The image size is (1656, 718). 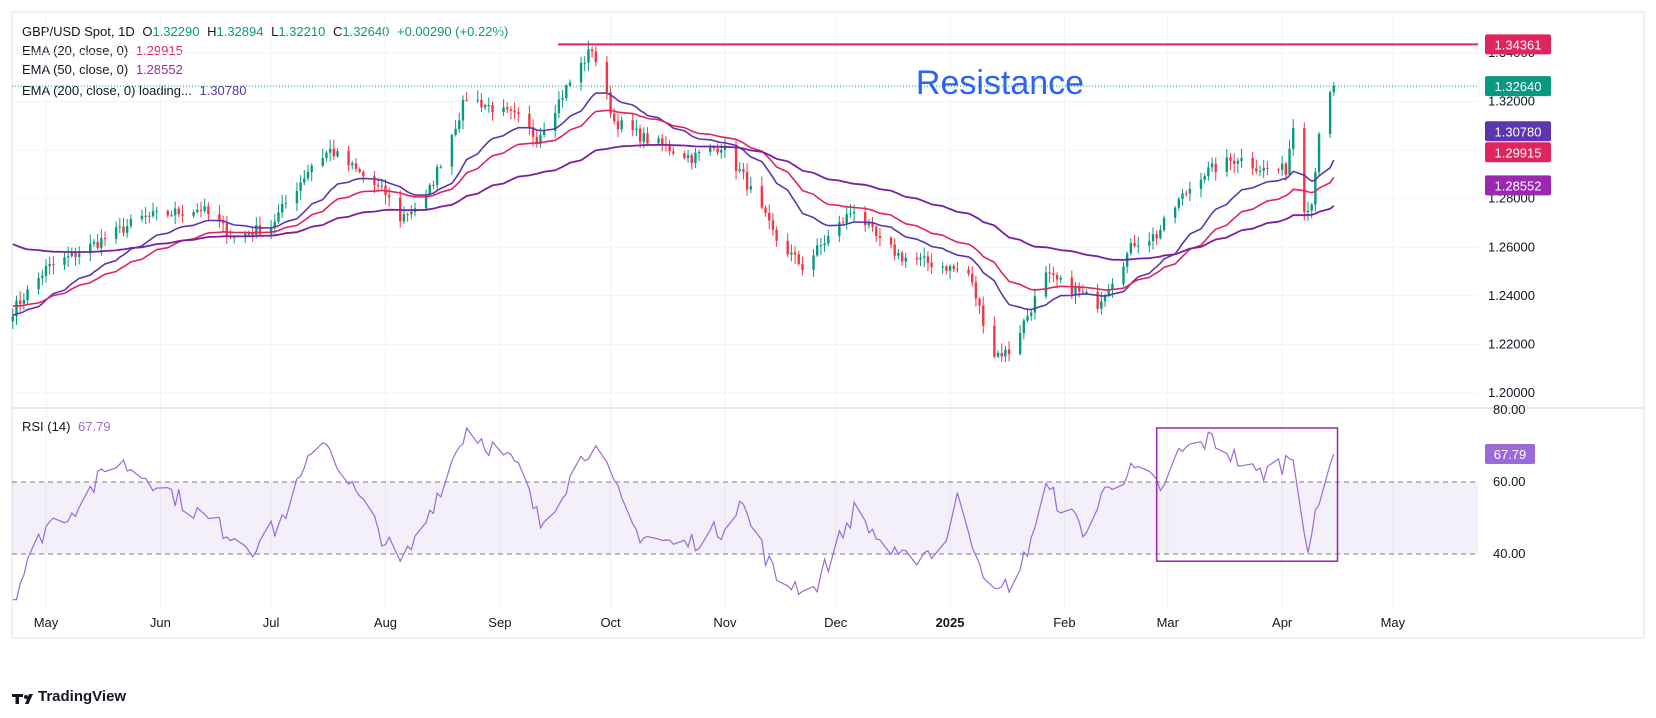 What do you see at coordinates (1511, 246) in the screenshot?
I see `price-tick-label: 1.26000` at bounding box center [1511, 246].